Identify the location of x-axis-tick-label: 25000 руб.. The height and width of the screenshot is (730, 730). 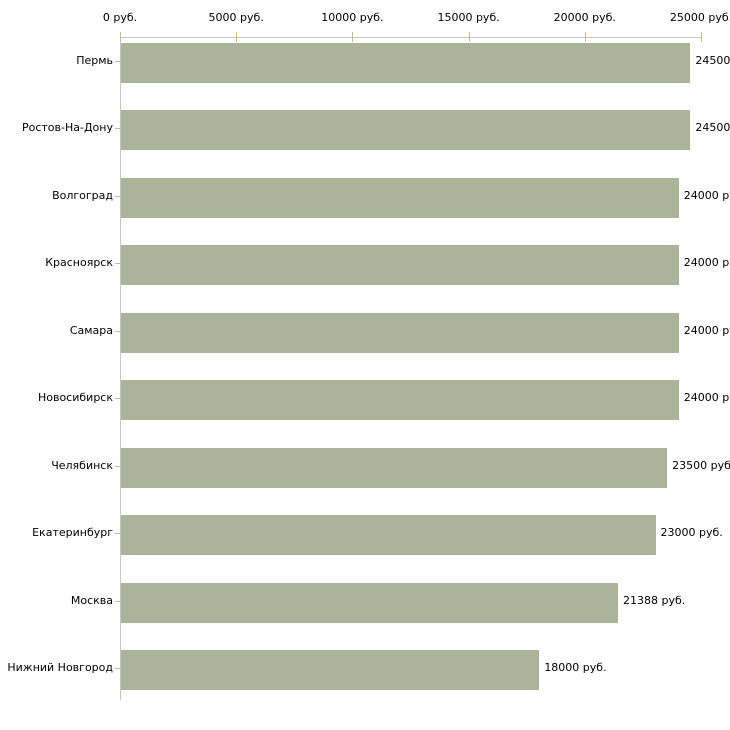
(699, 17).